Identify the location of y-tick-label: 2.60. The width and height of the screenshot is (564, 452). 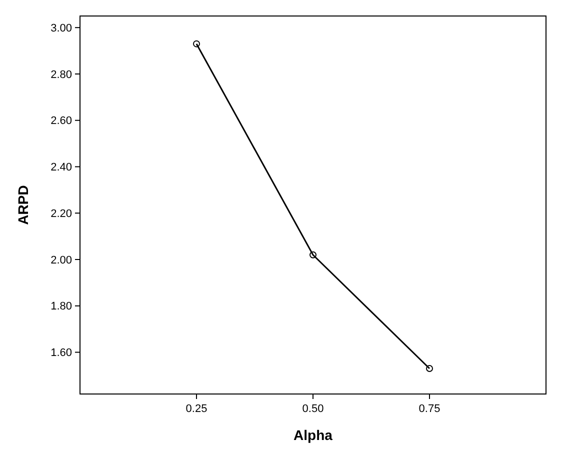
(61, 121).